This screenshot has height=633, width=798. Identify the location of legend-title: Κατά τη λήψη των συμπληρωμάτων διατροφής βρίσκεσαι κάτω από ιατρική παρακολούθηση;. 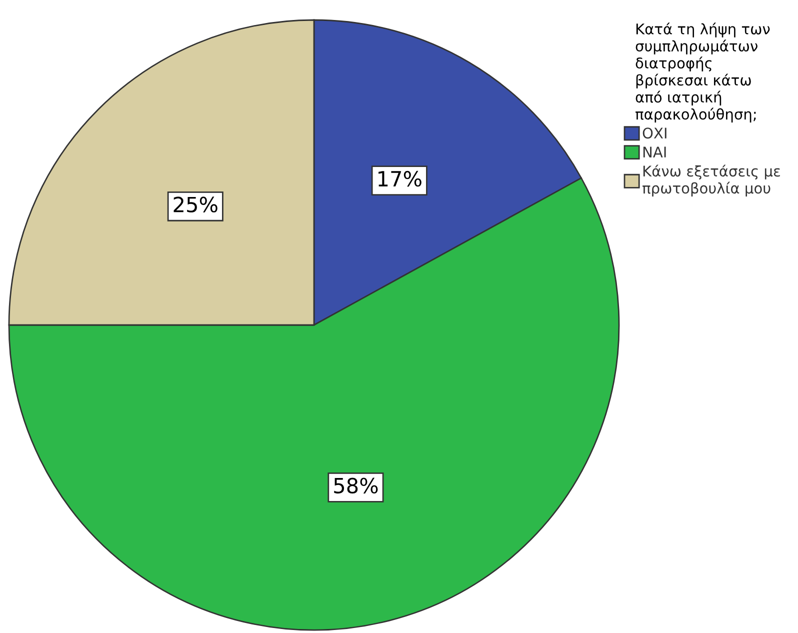
(703, 72).